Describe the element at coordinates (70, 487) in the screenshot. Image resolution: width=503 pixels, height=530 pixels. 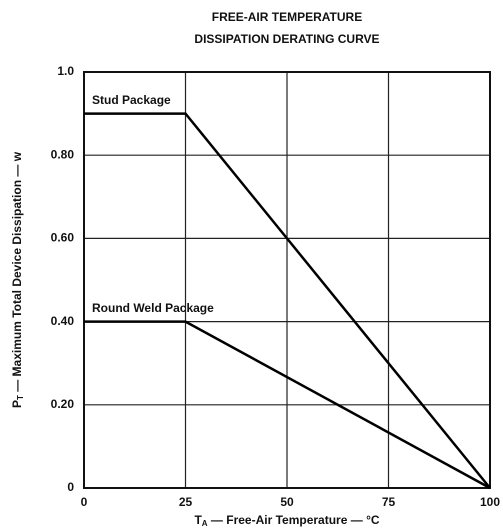
I see `y-tick-label: 0` at that location.